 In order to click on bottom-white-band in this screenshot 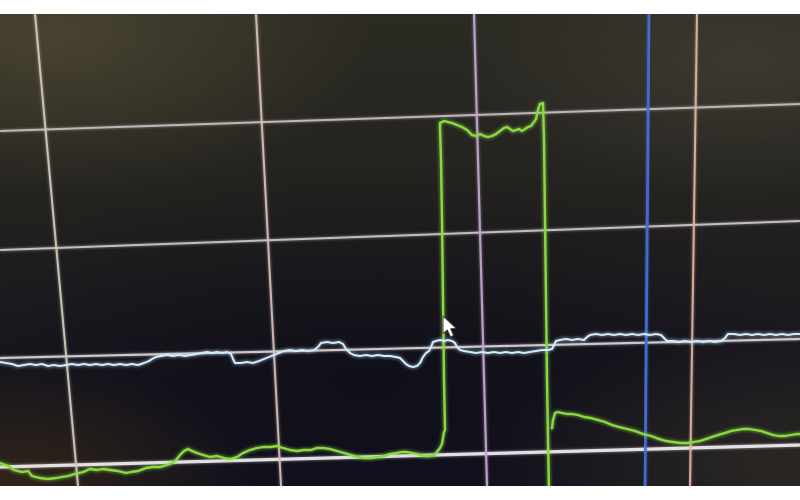, I will do `click(400, 493)`.